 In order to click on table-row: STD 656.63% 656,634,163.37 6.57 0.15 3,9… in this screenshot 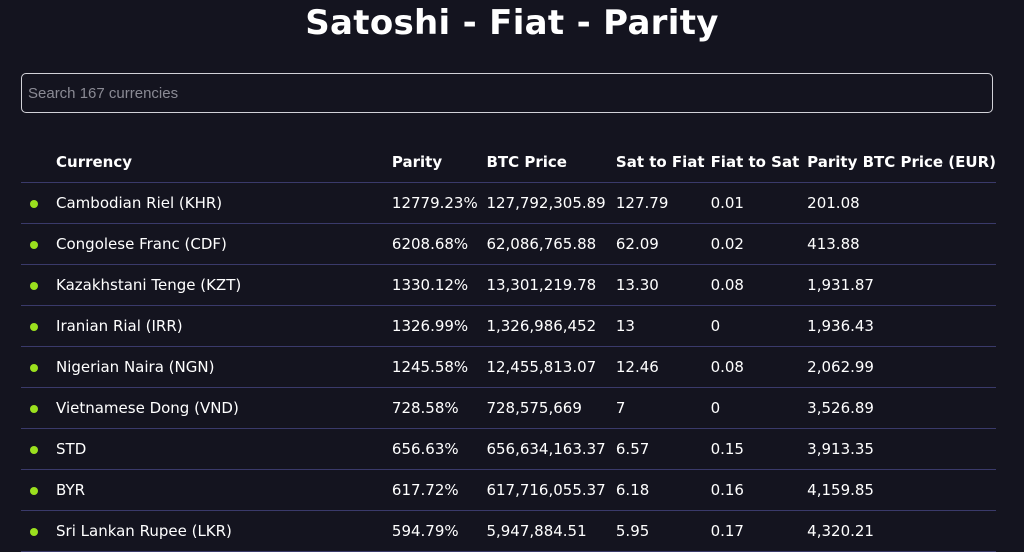, I will do `click(508, 449)`.